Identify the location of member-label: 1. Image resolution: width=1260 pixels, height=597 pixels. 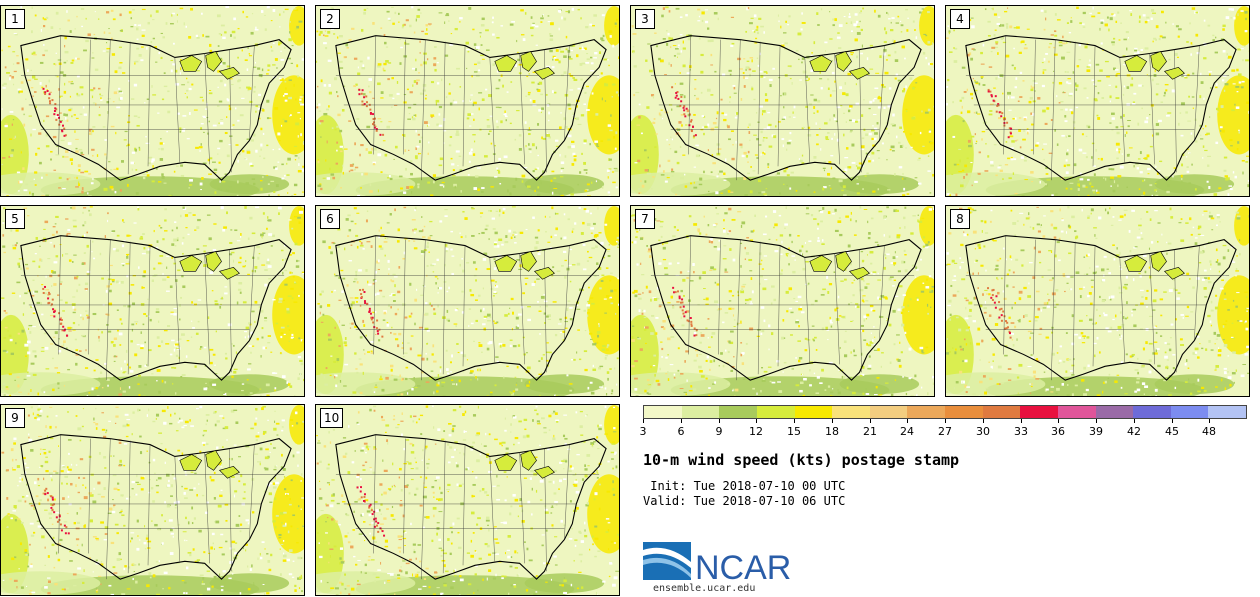
(15, 19).